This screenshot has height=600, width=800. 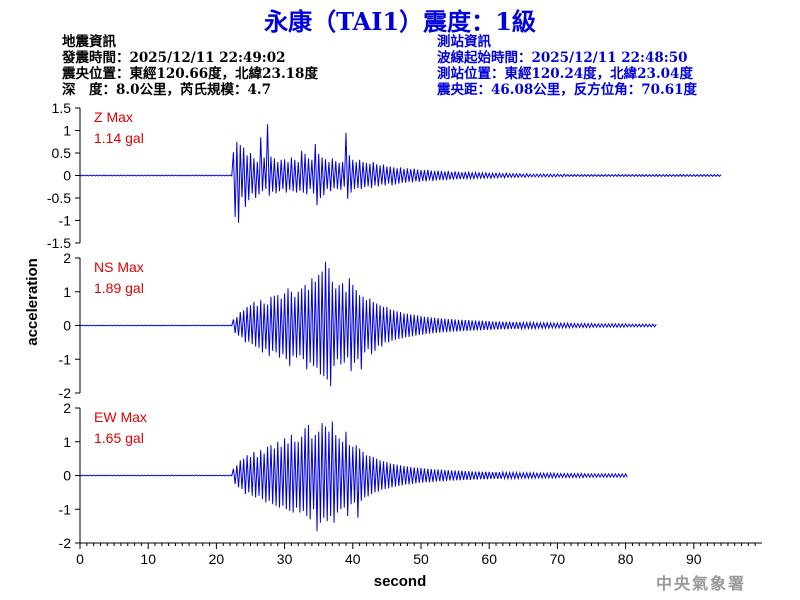 I want to click on max-label-ew: EW Max, so click(x=120, y=417).